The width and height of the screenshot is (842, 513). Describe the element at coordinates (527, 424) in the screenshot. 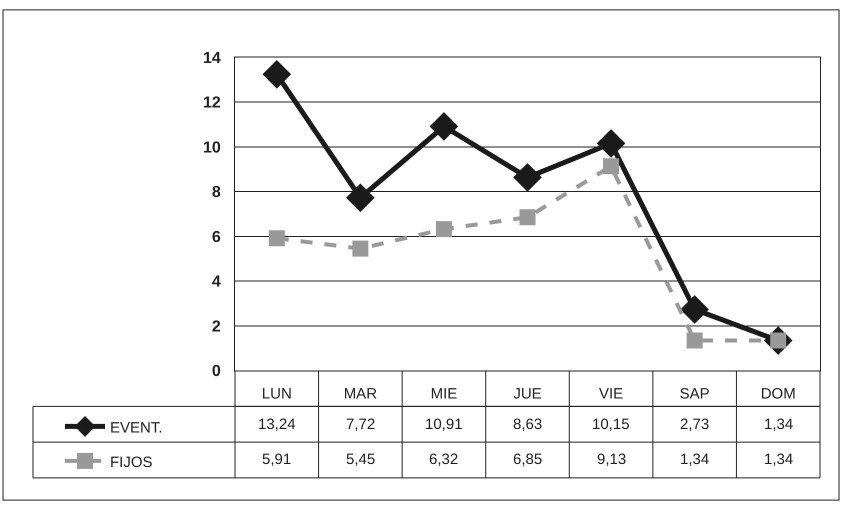

I see `data-label: 8,63` at that location.